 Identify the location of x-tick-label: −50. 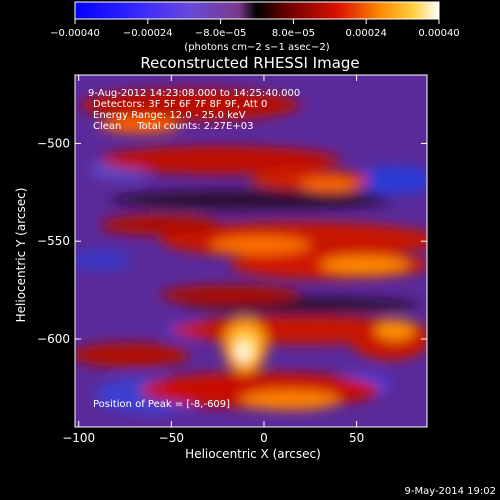
(171, 438).